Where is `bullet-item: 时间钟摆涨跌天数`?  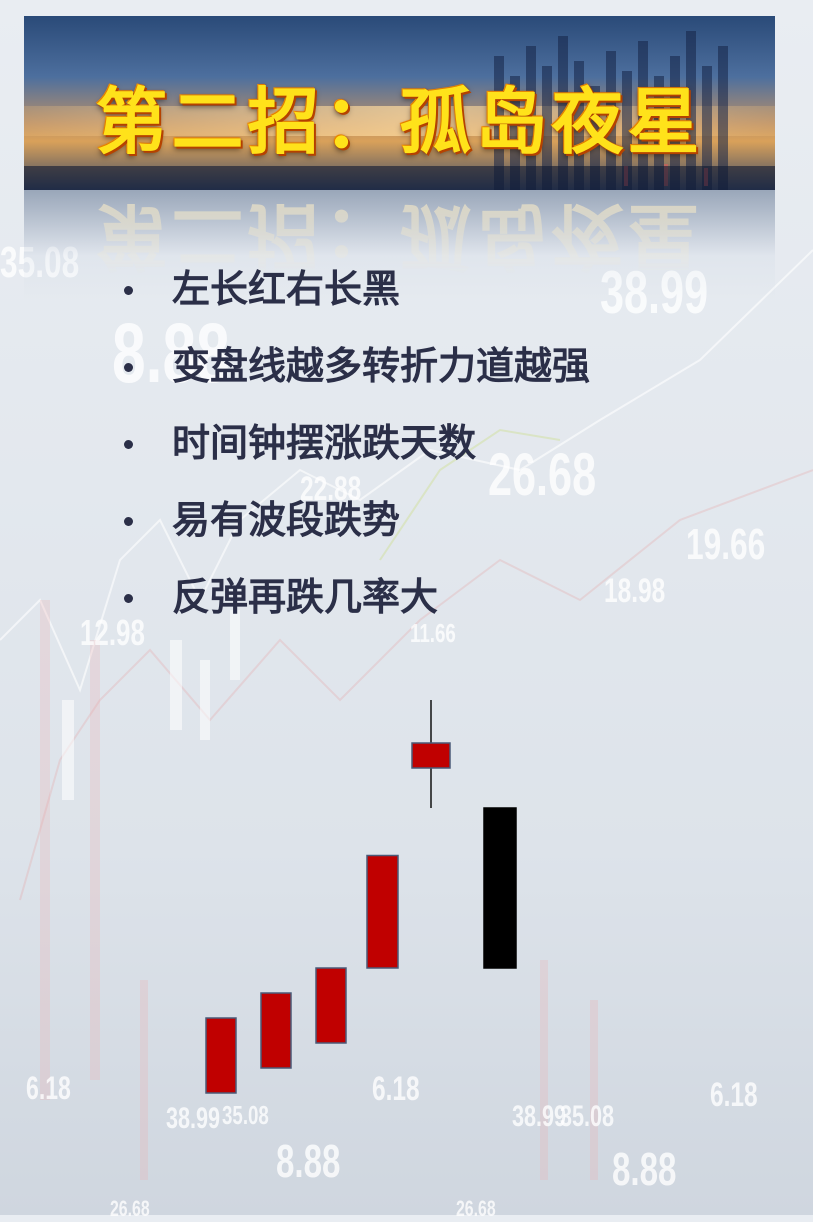 bullet-item: 时间钟摆涨跌天数 is located at coordinates (355, 450).